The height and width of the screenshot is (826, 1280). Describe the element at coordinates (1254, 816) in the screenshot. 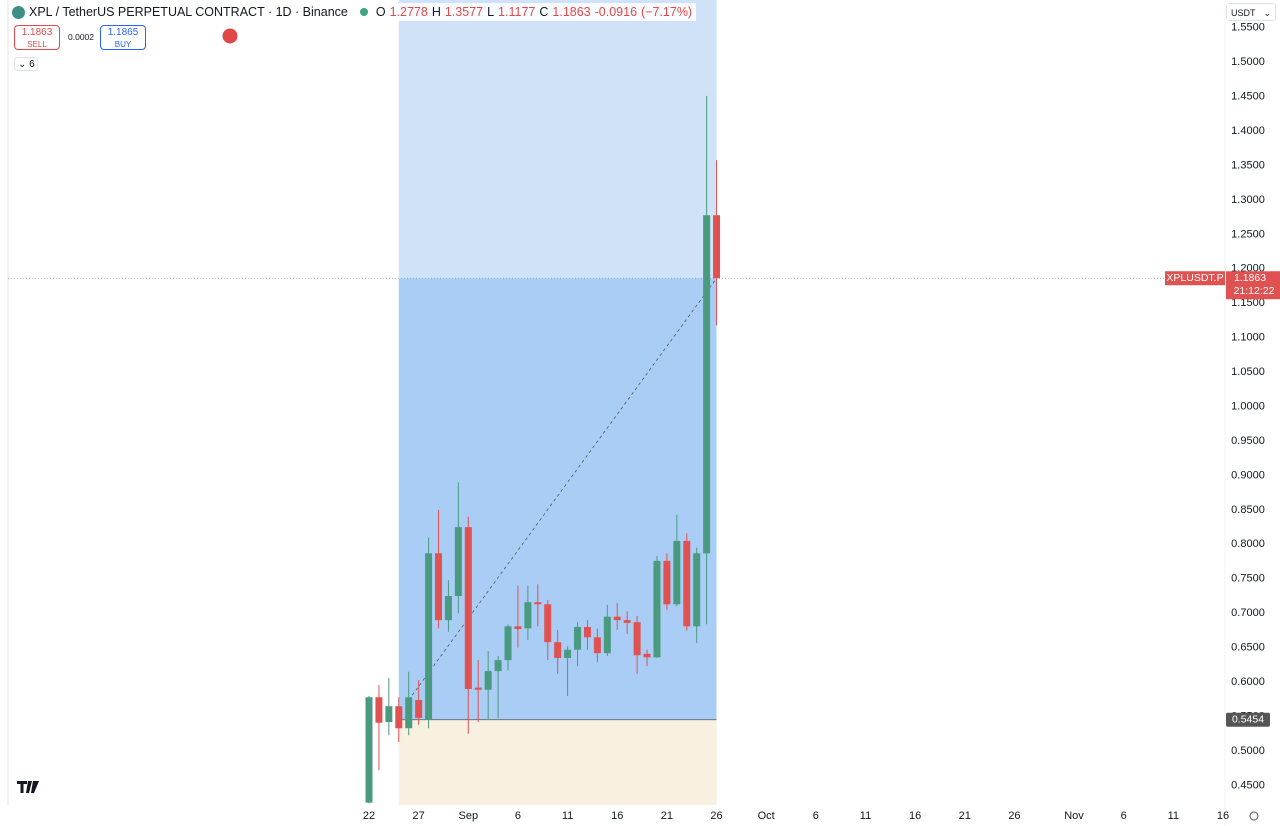

I see `settings-icon` at that location.